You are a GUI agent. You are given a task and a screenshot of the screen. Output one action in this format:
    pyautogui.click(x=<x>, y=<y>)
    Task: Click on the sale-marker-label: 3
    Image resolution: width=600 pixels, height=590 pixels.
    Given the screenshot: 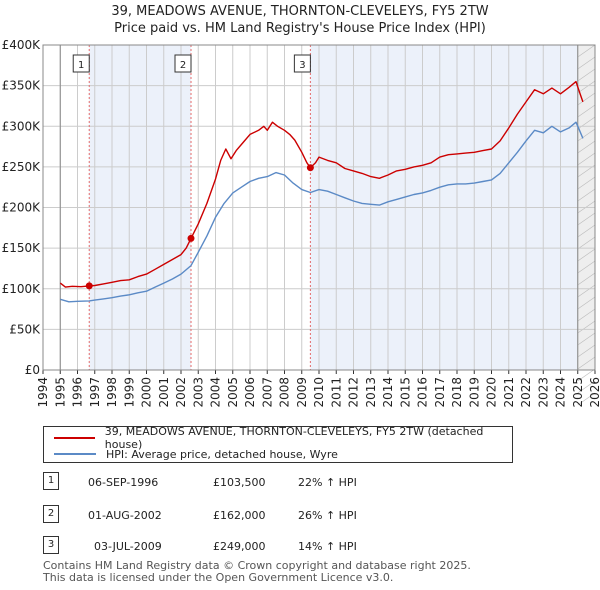 What is the action you would take?
    pyautogui.click(x=302, y=65)
    